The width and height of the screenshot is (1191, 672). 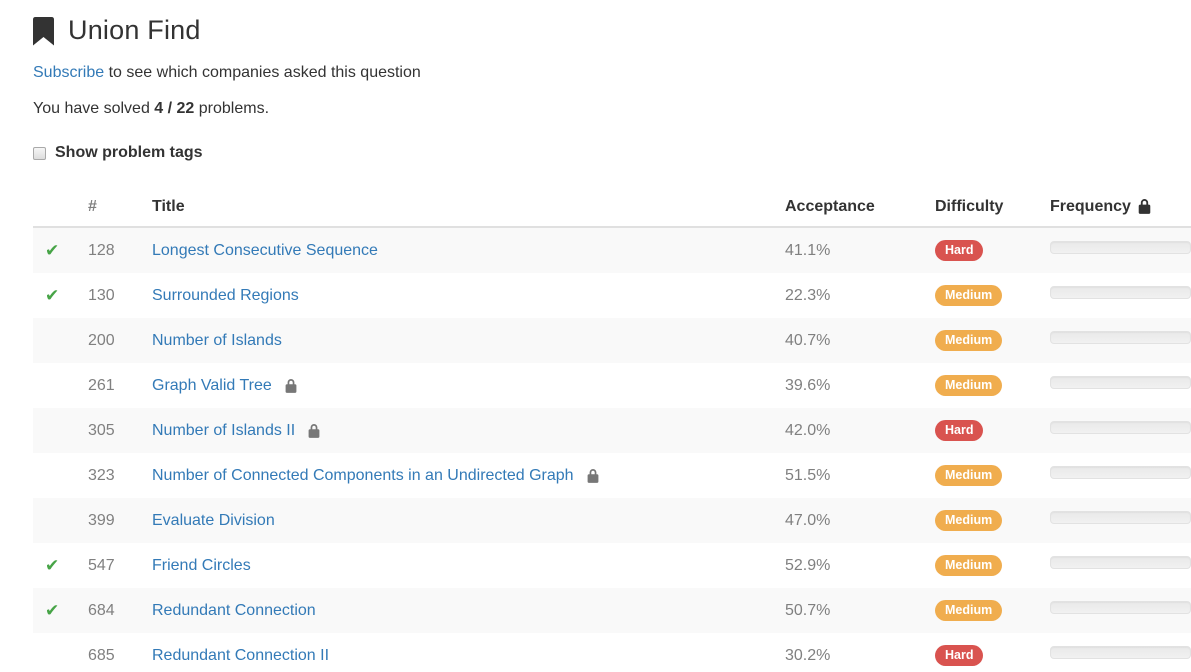 What do you see at coordinates (808, 520) in the screenshot?
I see `acceptance-value: 47.0%` at bounding box center [808, 520].